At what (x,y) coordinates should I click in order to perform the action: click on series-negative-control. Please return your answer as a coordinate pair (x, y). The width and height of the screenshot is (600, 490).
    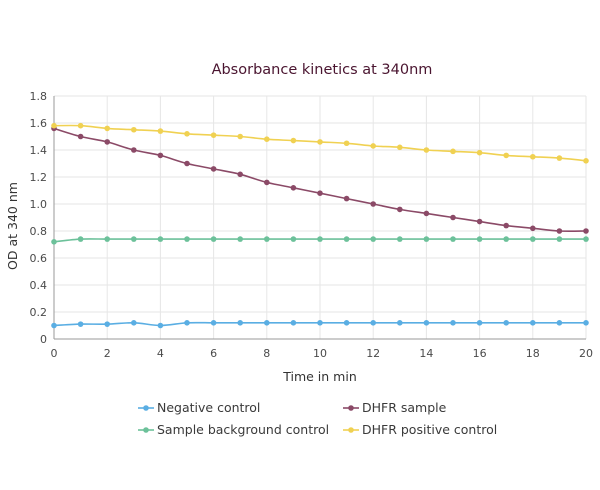
    Looking at the image, I should click on (320, 324).